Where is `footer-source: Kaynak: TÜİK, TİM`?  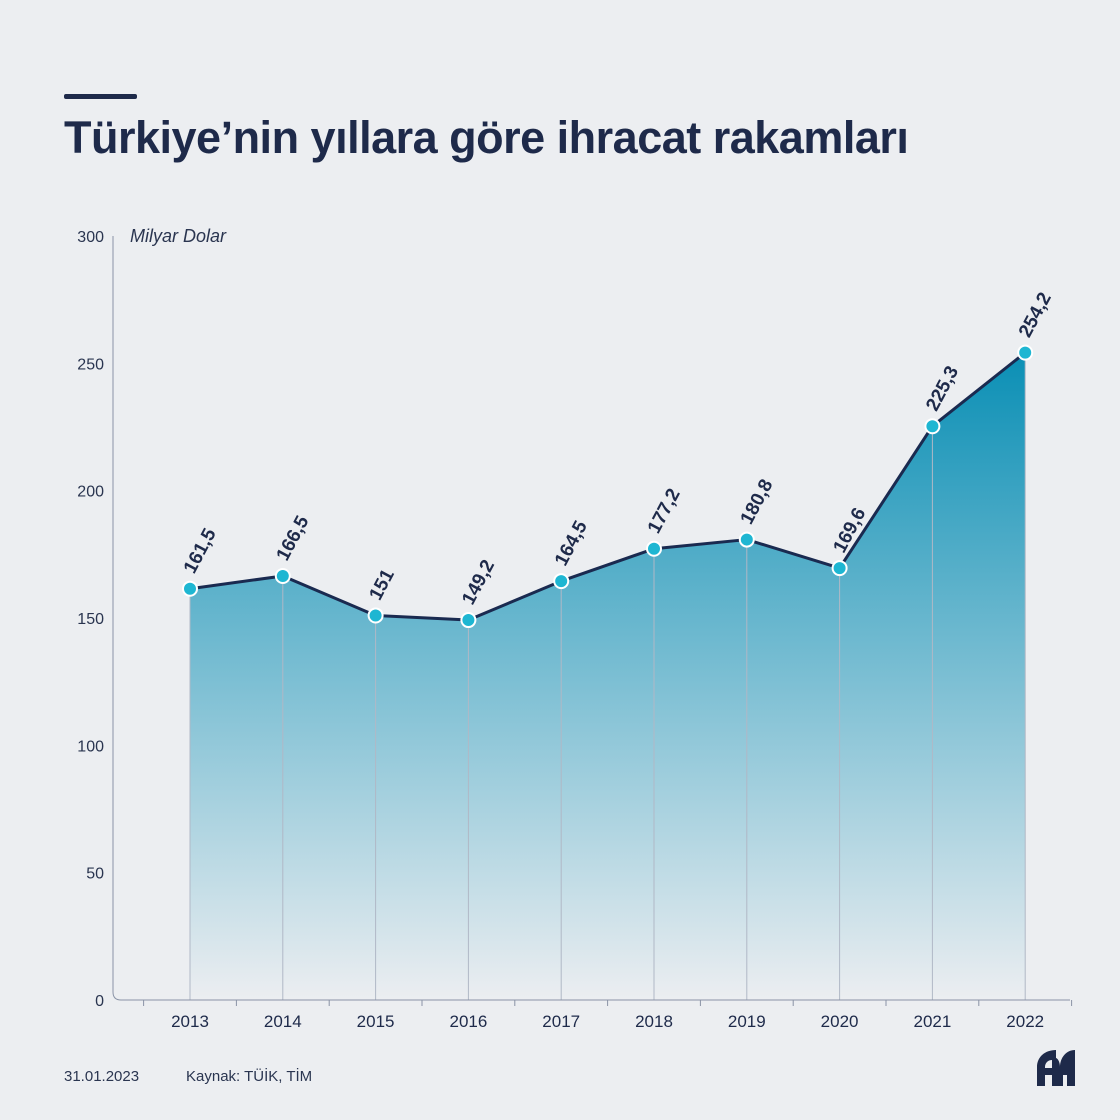 footer-source: Kaynak: TÜİK, TİM is located at coordinates (249, 1076).